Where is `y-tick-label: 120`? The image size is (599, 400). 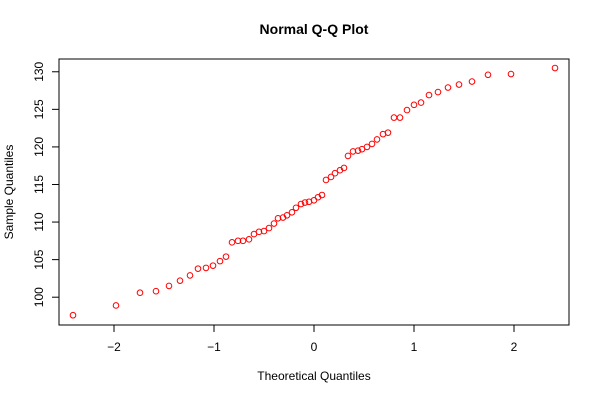
y-tick-label: 120 is located at coordinates (39, 147).